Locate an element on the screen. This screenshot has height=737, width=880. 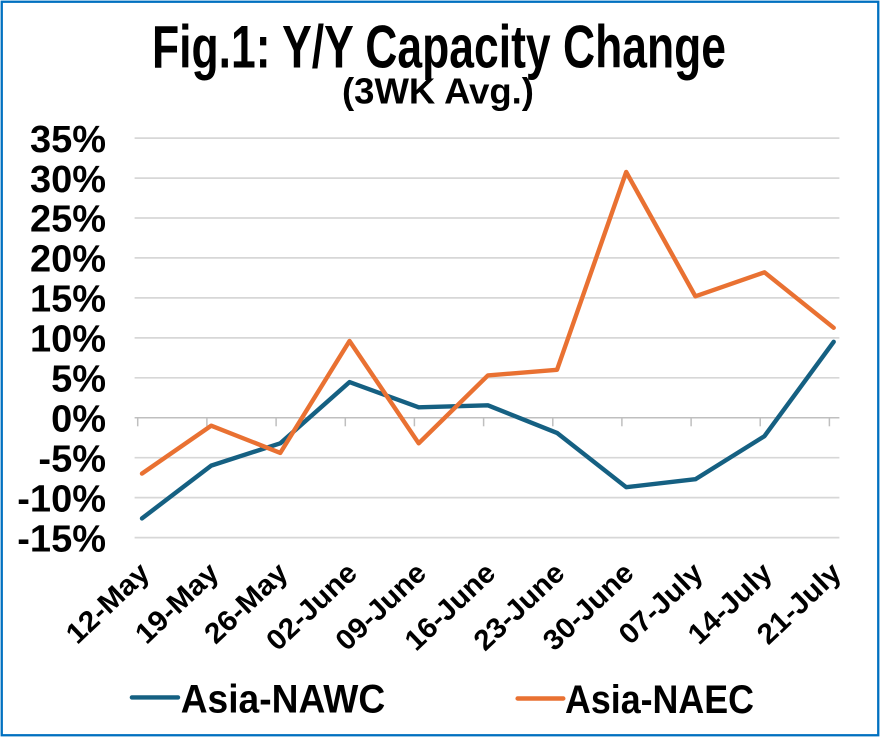
svg-text: 0% is located at coordinates (78, 420).